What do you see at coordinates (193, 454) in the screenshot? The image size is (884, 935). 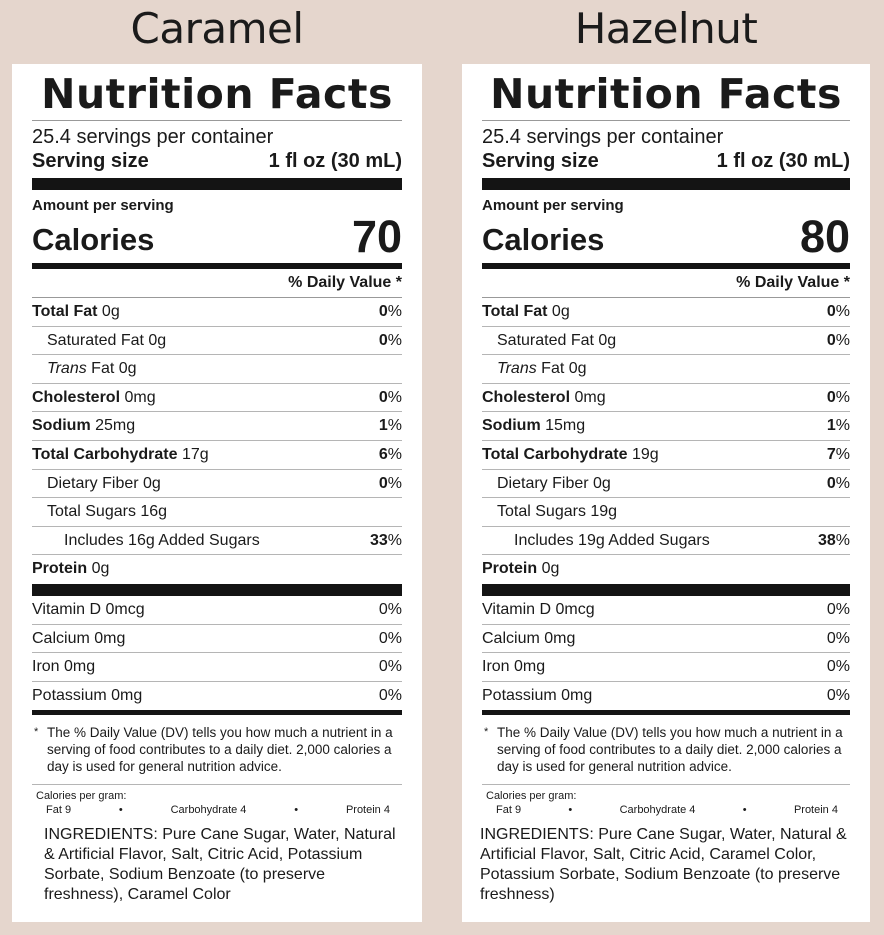 I see `nutrient-amount: 17g` at bounding box center [193, 454].